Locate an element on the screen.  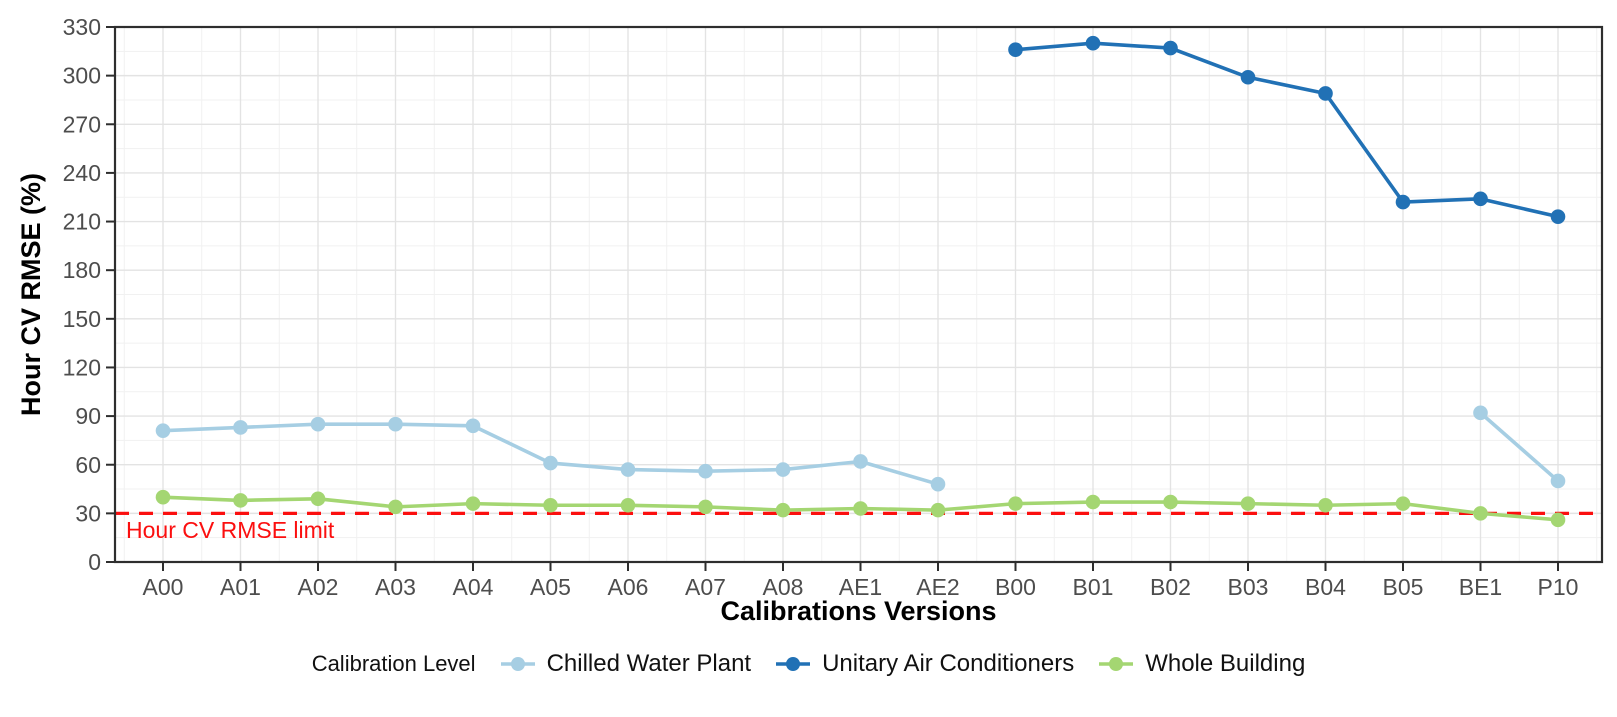
x-tick-label: A06 is located at coordinates (628, 587).